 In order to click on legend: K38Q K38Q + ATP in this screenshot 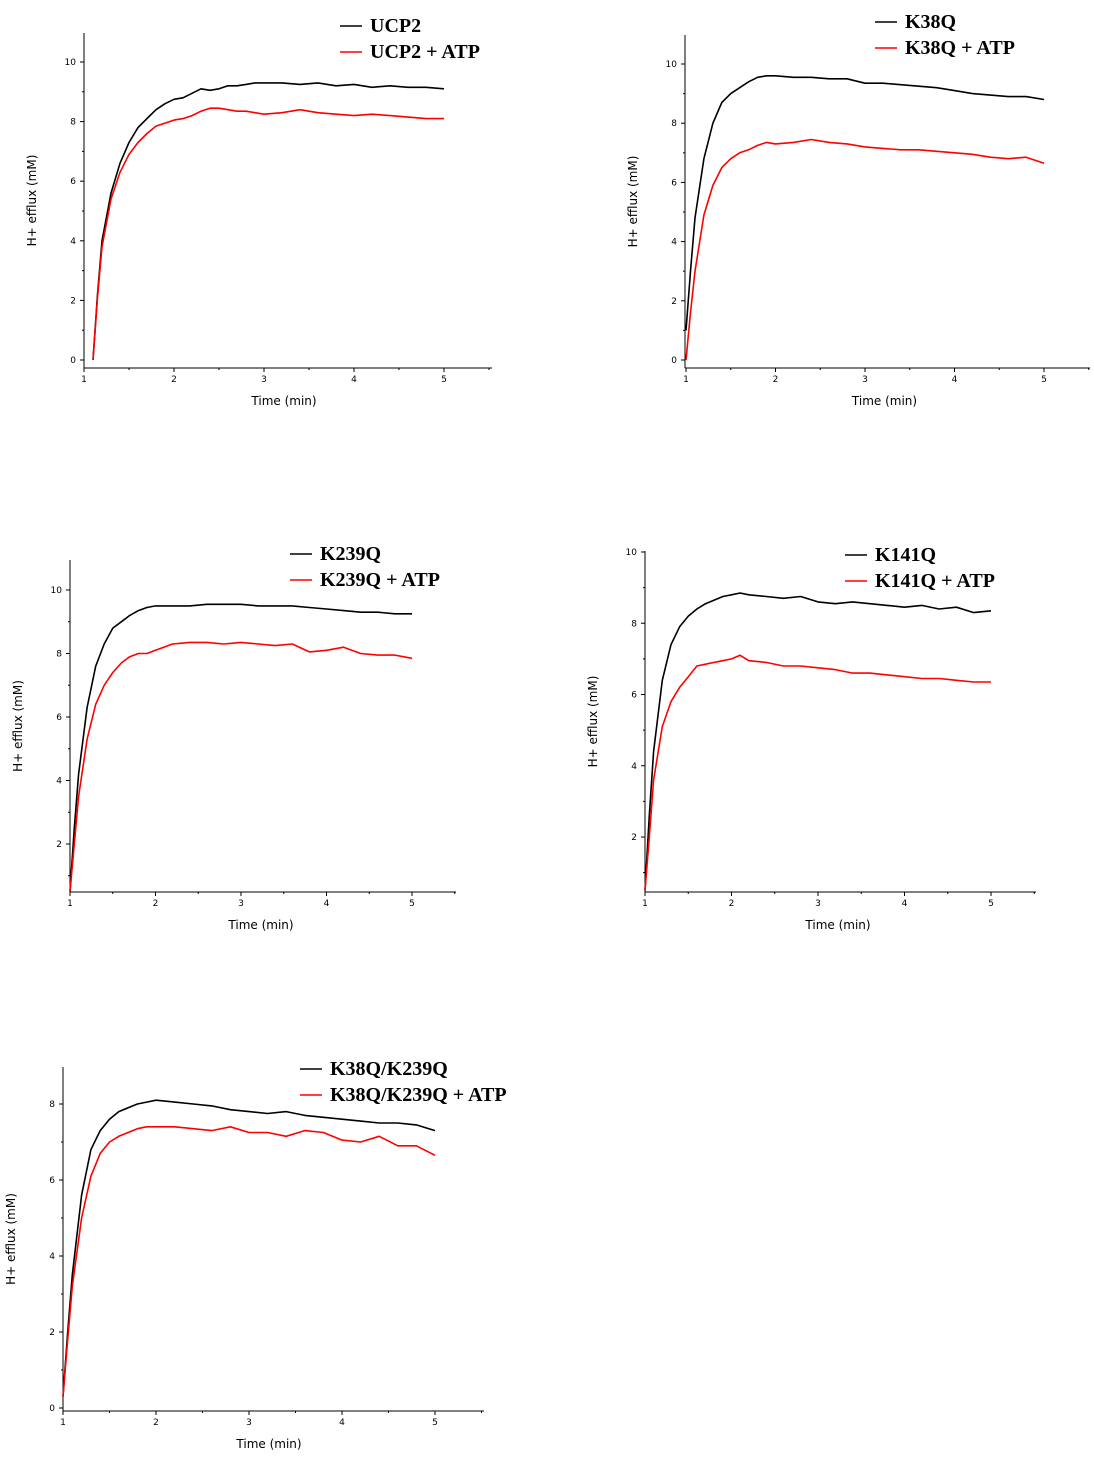, I will do `click(945, 35)`.